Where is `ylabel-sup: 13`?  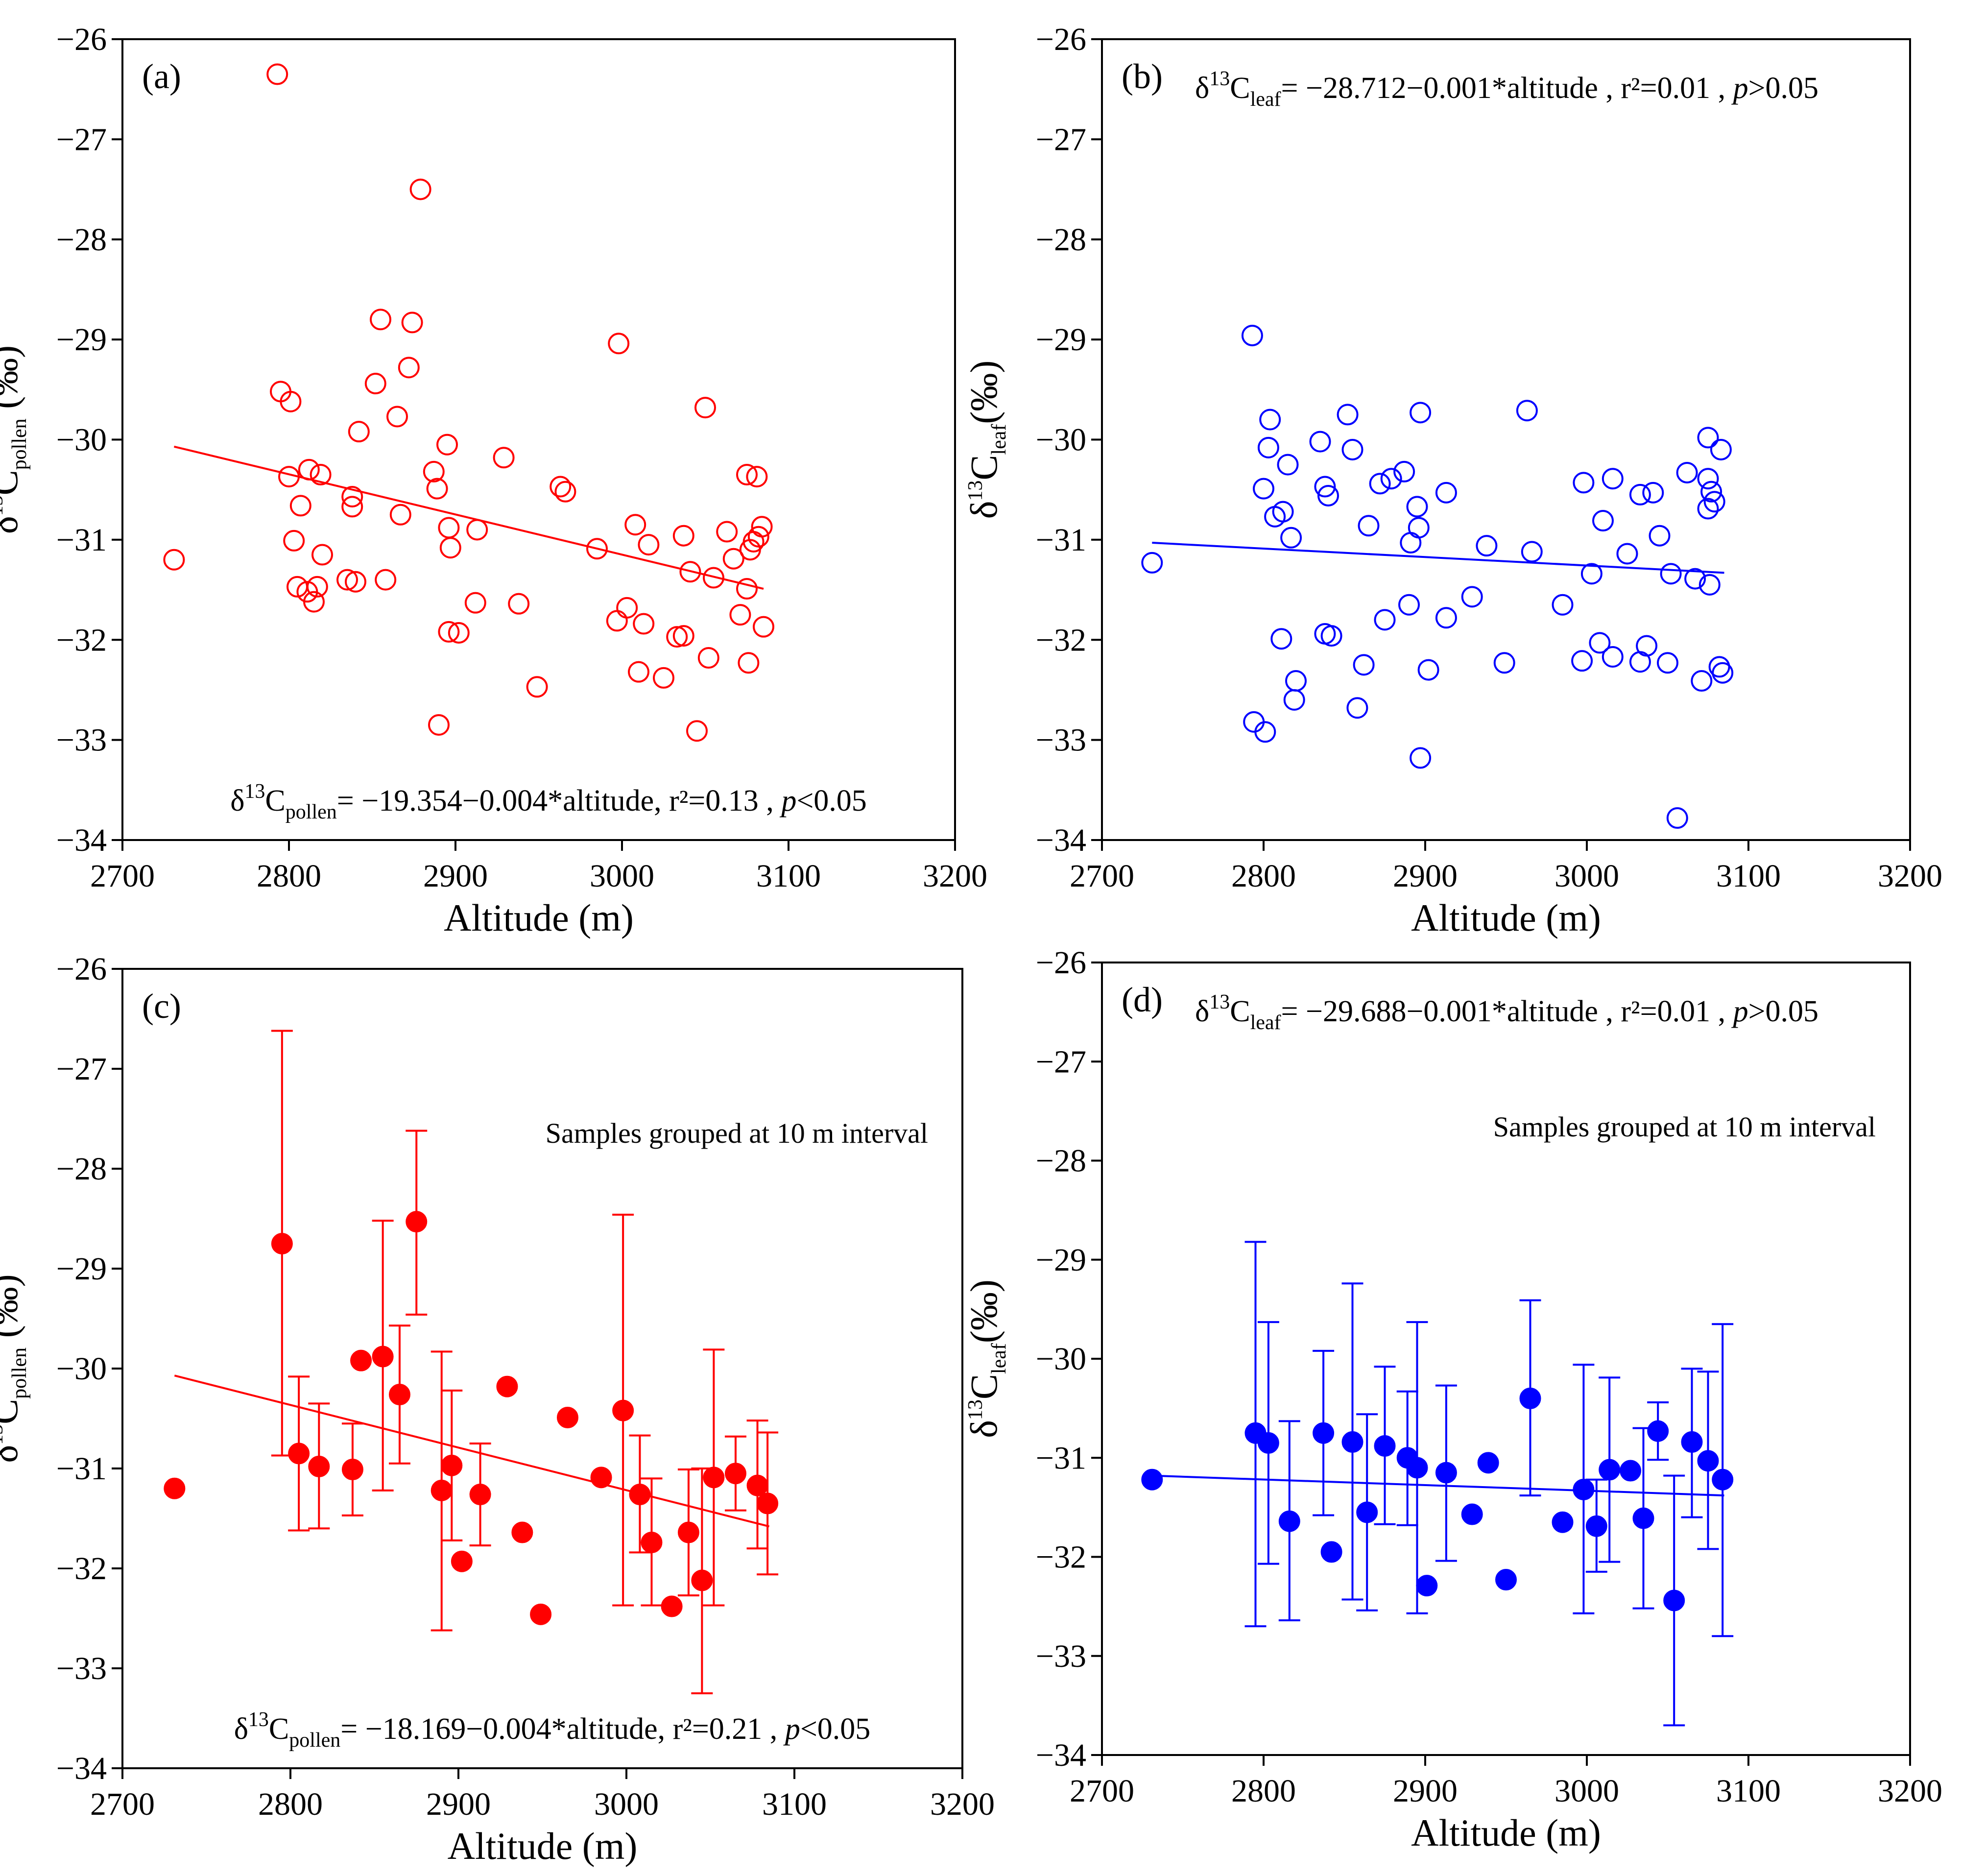
ylabel-sup: 13 is located at coordinates (3, 506).